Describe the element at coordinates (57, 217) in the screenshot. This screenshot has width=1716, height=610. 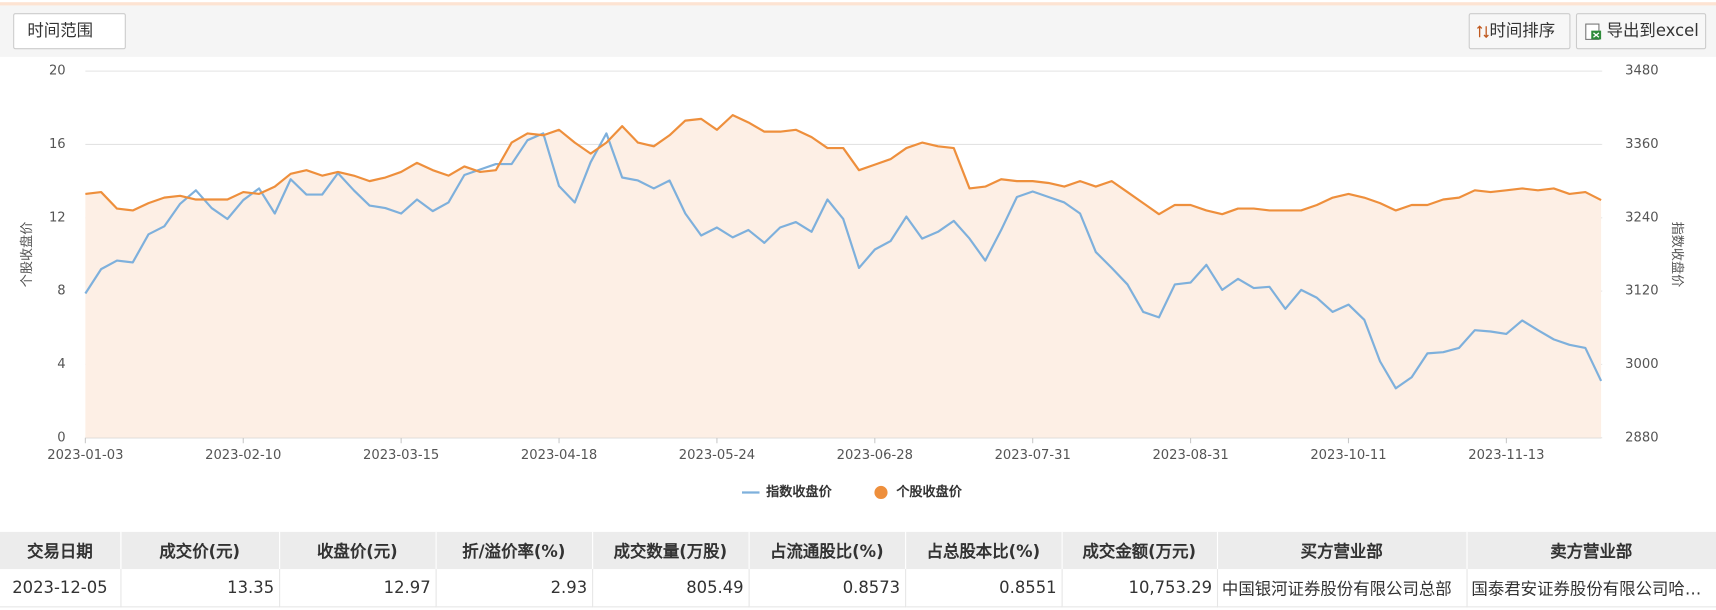
I see `y-tick-label: 12` at that location.